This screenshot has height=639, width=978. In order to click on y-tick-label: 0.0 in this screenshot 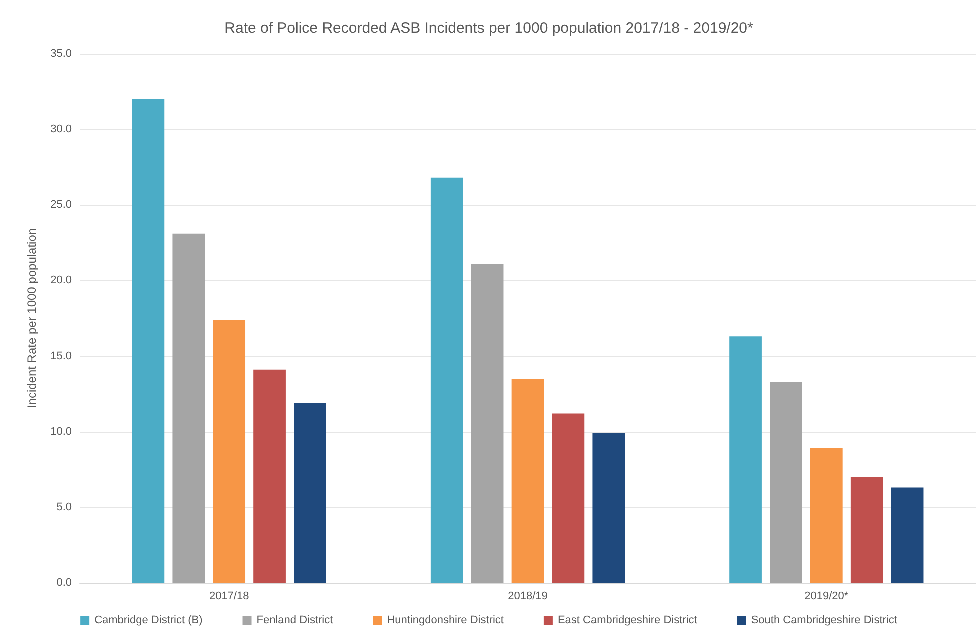, I will do `click(64, 583)`.